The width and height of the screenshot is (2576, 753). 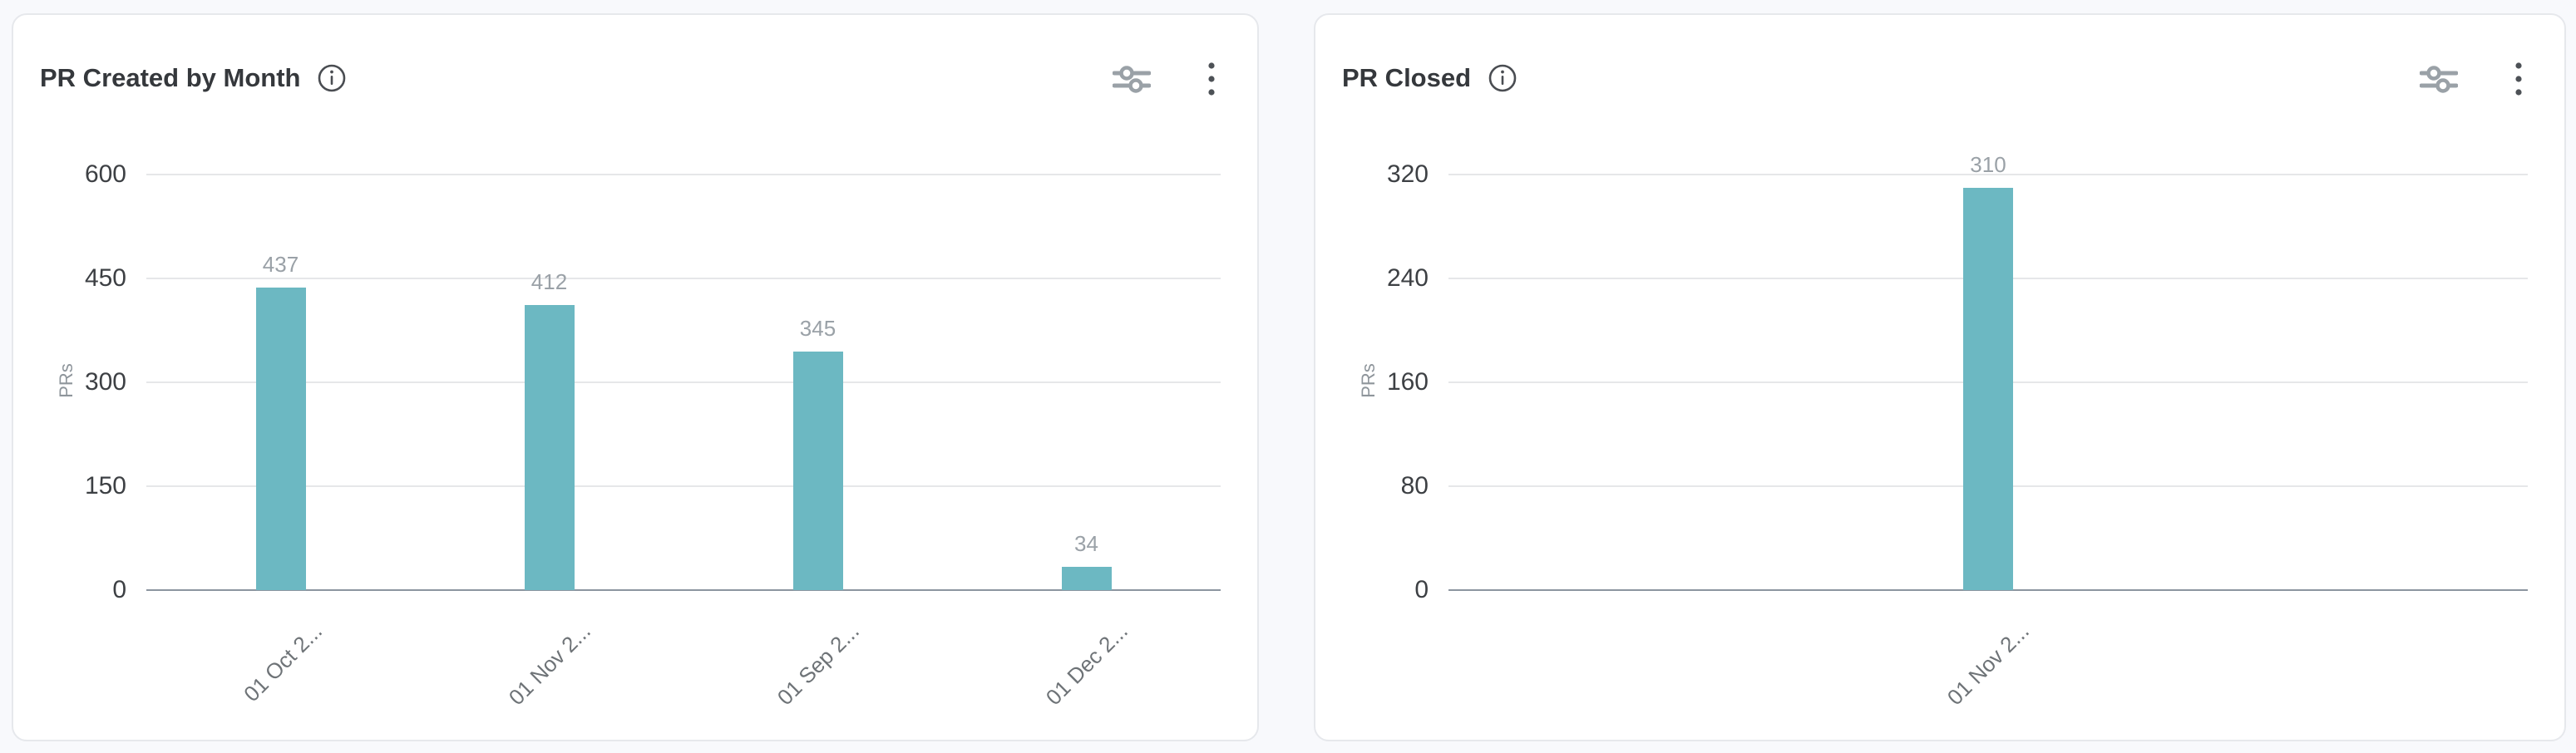 I want to click on y-tick-label: 300, so click(x=105, y=382).